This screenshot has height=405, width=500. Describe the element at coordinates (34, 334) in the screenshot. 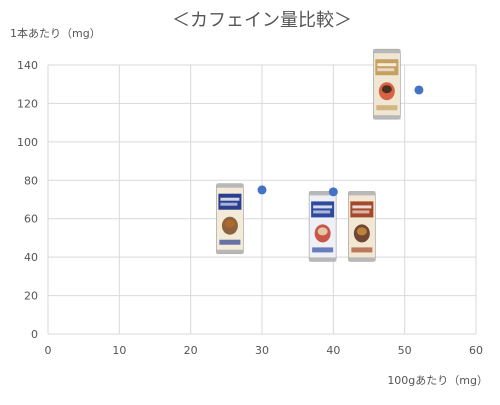

I see `y-tick-label: 0` at that location.